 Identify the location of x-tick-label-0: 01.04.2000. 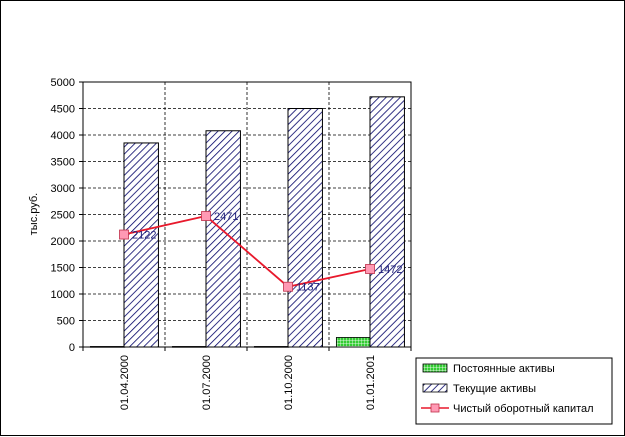
(125, 382).